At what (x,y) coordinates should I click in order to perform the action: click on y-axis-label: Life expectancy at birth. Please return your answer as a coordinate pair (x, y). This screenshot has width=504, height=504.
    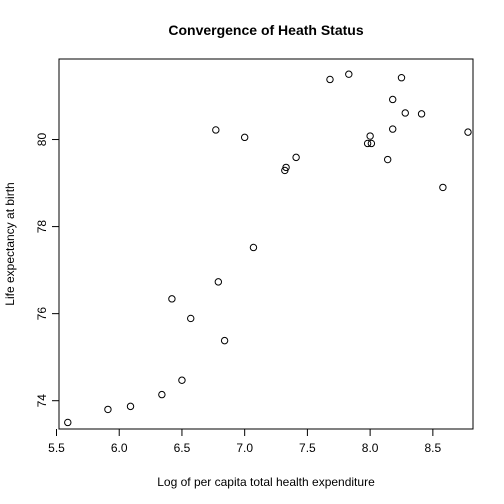
    Looking at the image, I should click on (10, 243).